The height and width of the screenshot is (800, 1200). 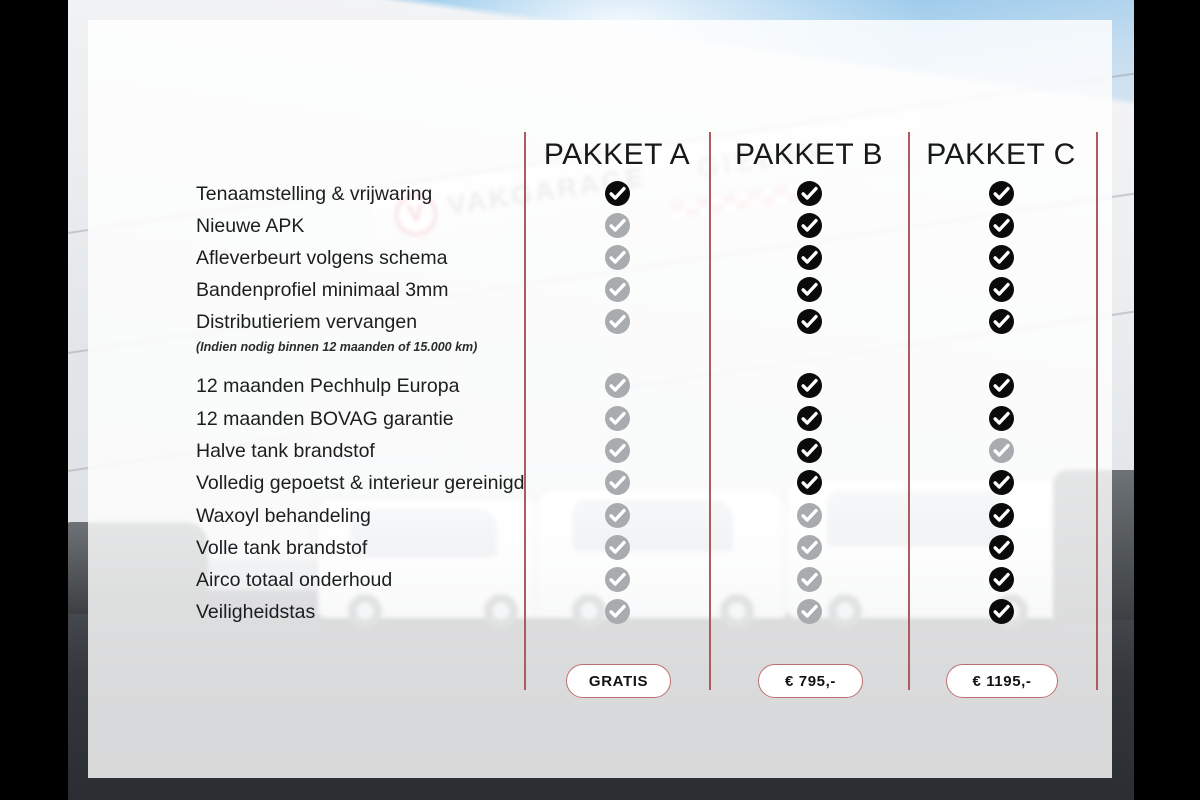 I want to click on price-button-1: GRATIS, so click(x=618, y=681).